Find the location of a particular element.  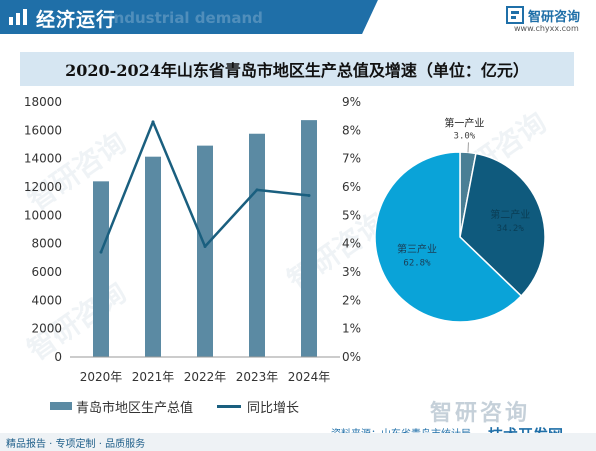

y-tick-label-left: 6000 is located at coordinates (46, 272).